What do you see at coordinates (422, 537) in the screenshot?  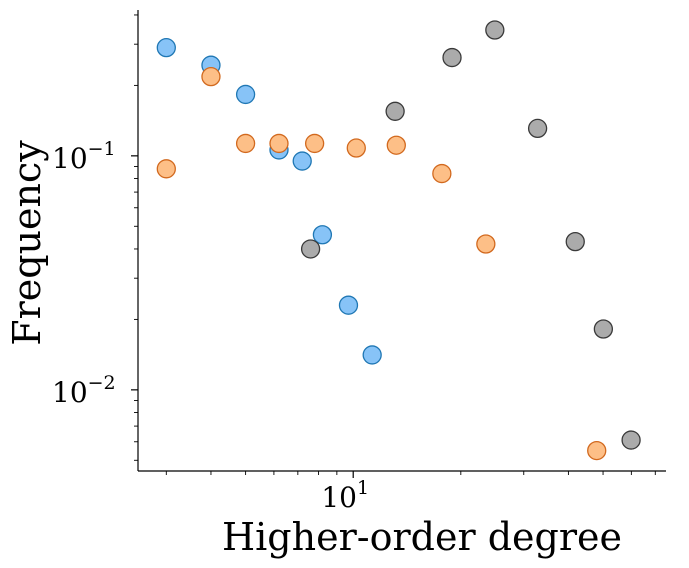 I see `x-axis-label: Higher-order degree` at bounding box center [422, 537].